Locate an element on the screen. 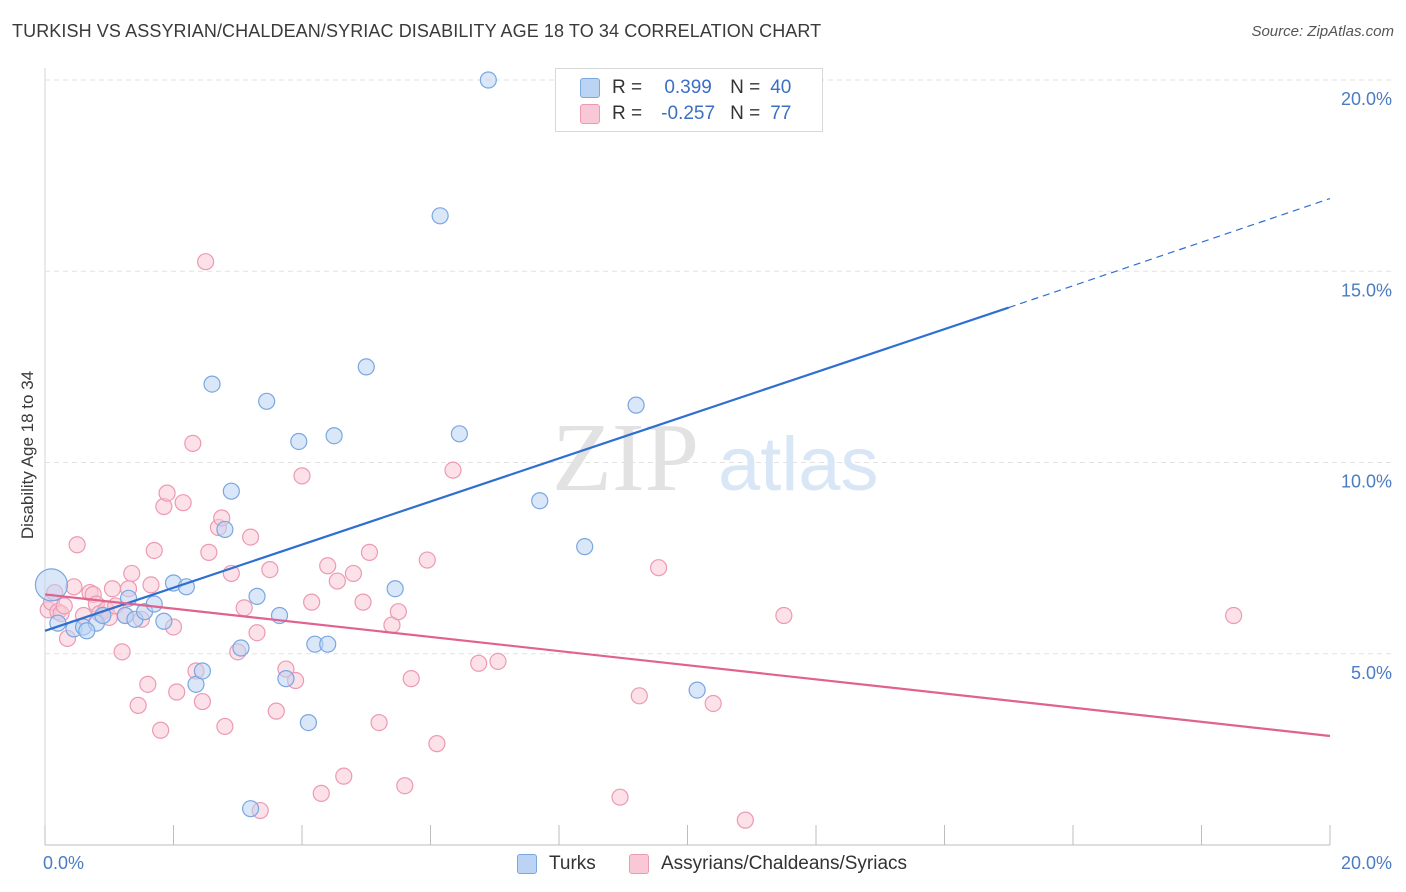  turks-trend-extension is located at coordinates (1169, 253).